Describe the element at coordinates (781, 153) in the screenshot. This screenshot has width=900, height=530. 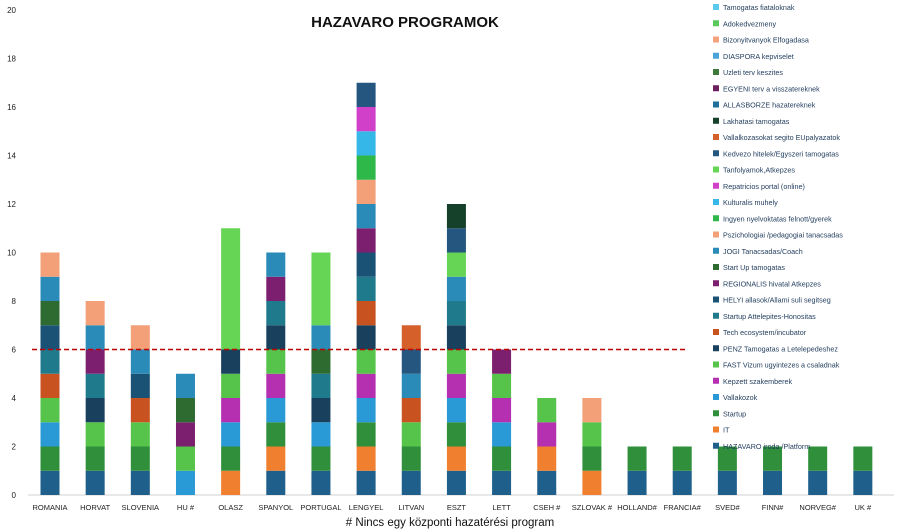
I see `legend-label: Kedvezo hitelek/Egyszeri tamogatas` at that location.